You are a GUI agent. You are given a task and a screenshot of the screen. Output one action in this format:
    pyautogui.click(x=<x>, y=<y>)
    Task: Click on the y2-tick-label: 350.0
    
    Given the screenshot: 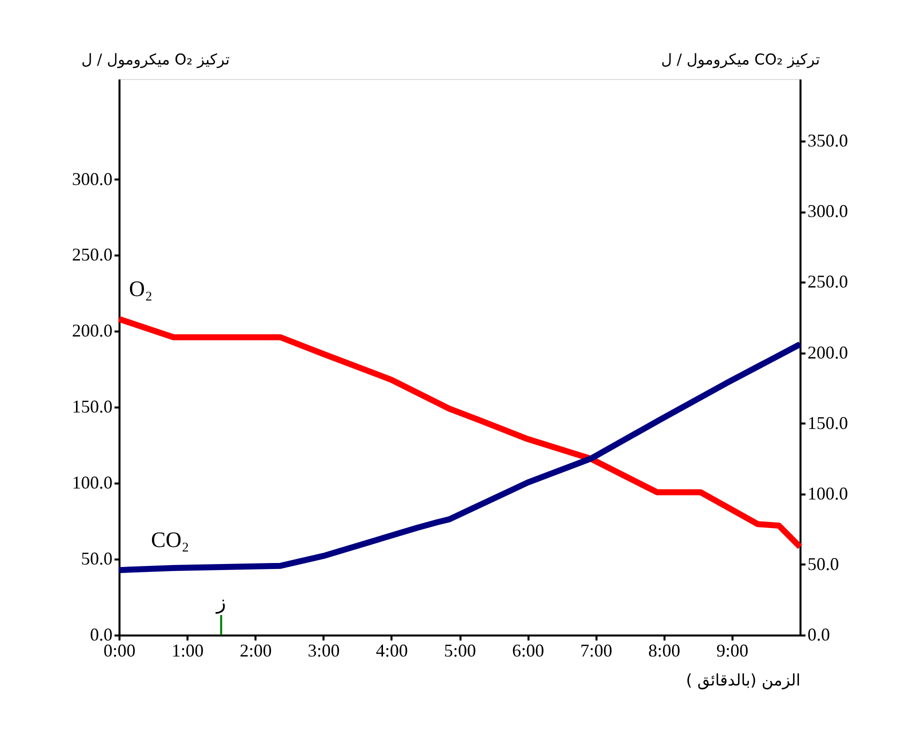 What is the action you would take?
    pyautogui.click(x=828, y=140)
    